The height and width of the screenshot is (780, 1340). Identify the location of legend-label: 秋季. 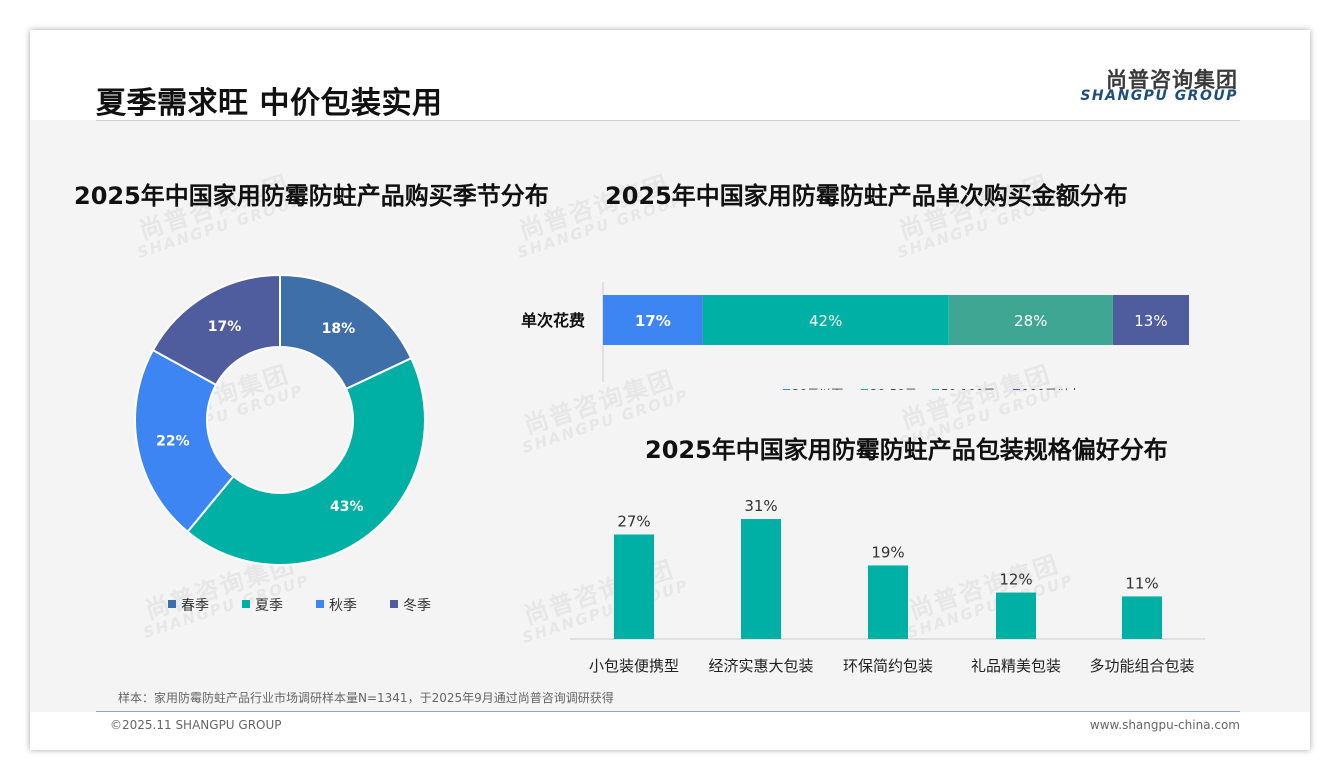
(343, 606).